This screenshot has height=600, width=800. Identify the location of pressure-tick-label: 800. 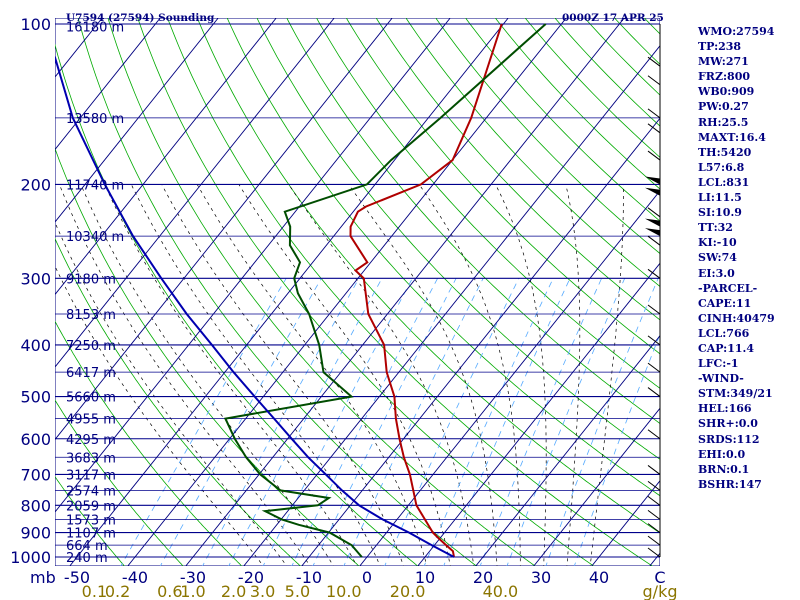
(35, 505).